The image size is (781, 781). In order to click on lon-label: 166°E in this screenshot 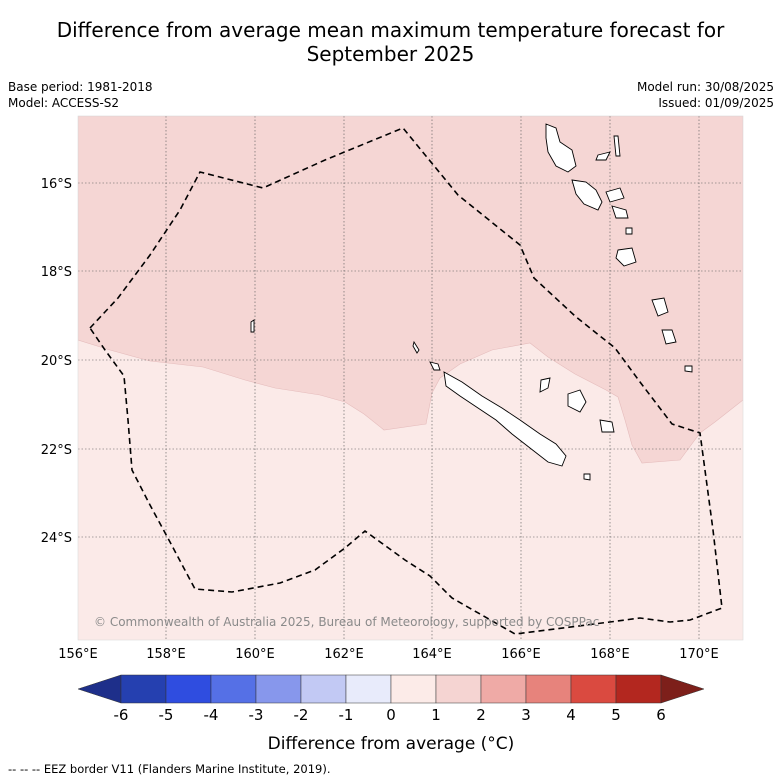, I will do `click(521, 654)`.